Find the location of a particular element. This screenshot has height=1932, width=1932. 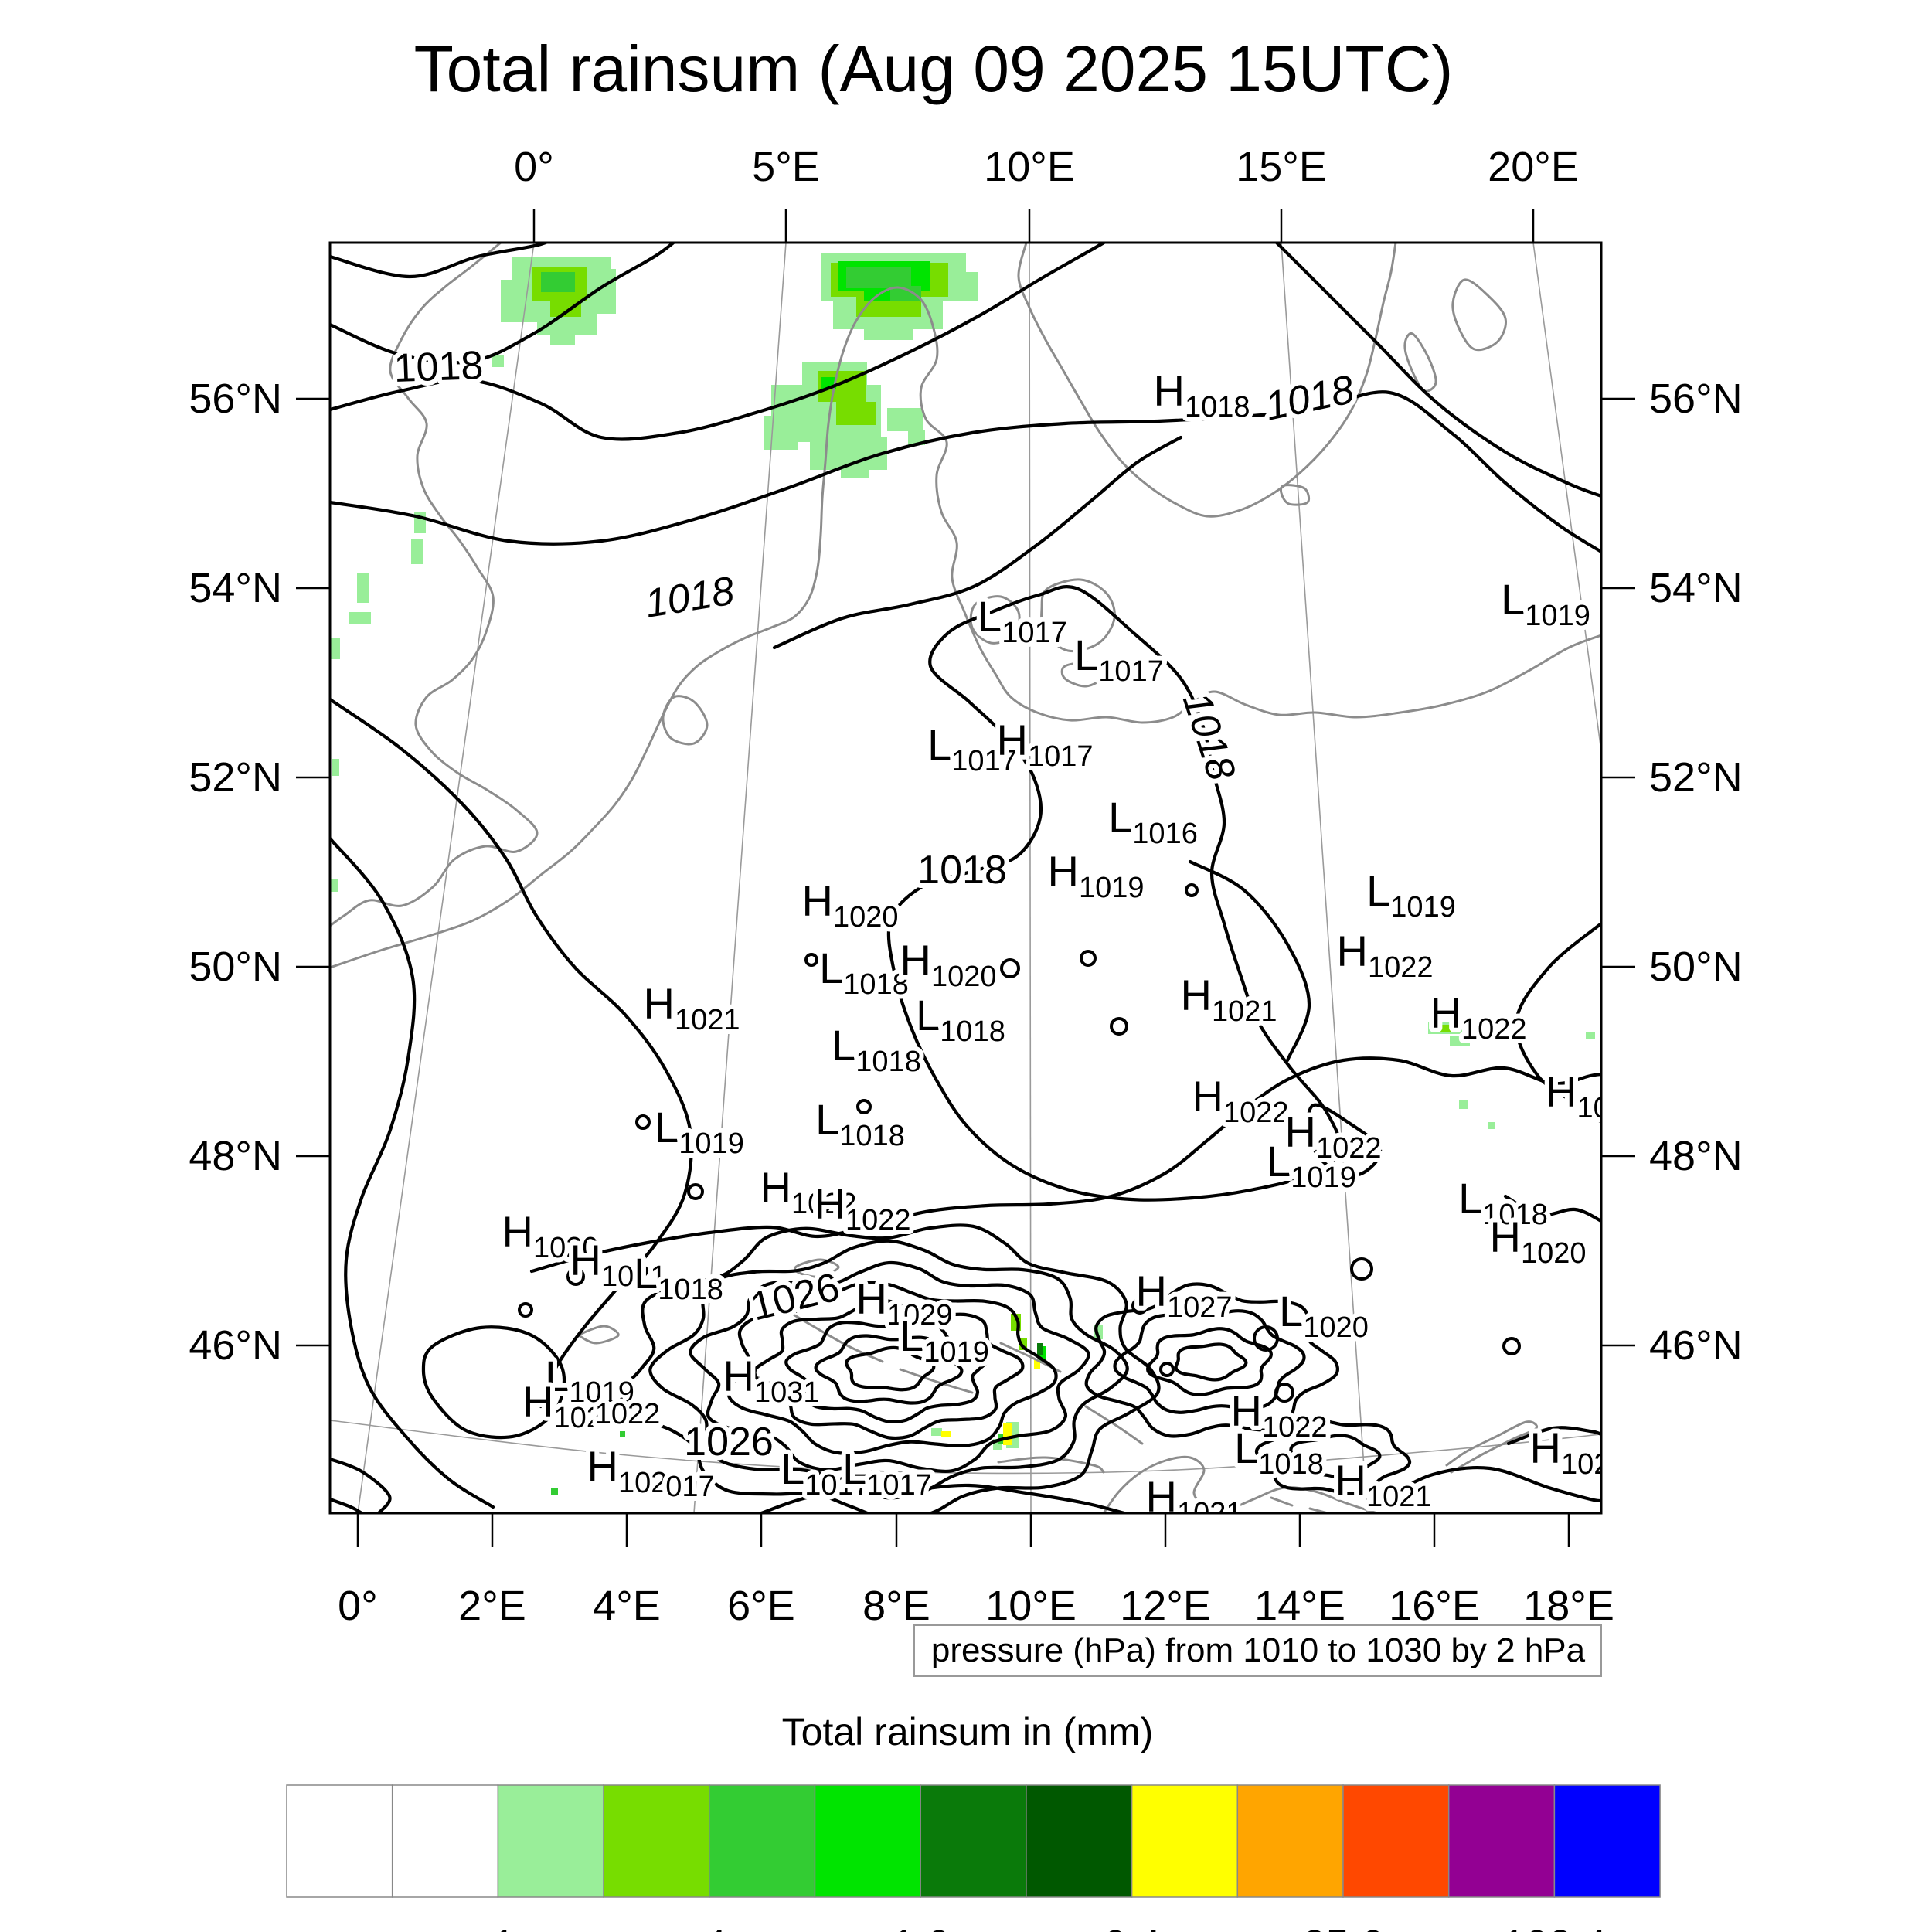

bottom-tick-label: 16°E is located at coordinates (1434, 1606).